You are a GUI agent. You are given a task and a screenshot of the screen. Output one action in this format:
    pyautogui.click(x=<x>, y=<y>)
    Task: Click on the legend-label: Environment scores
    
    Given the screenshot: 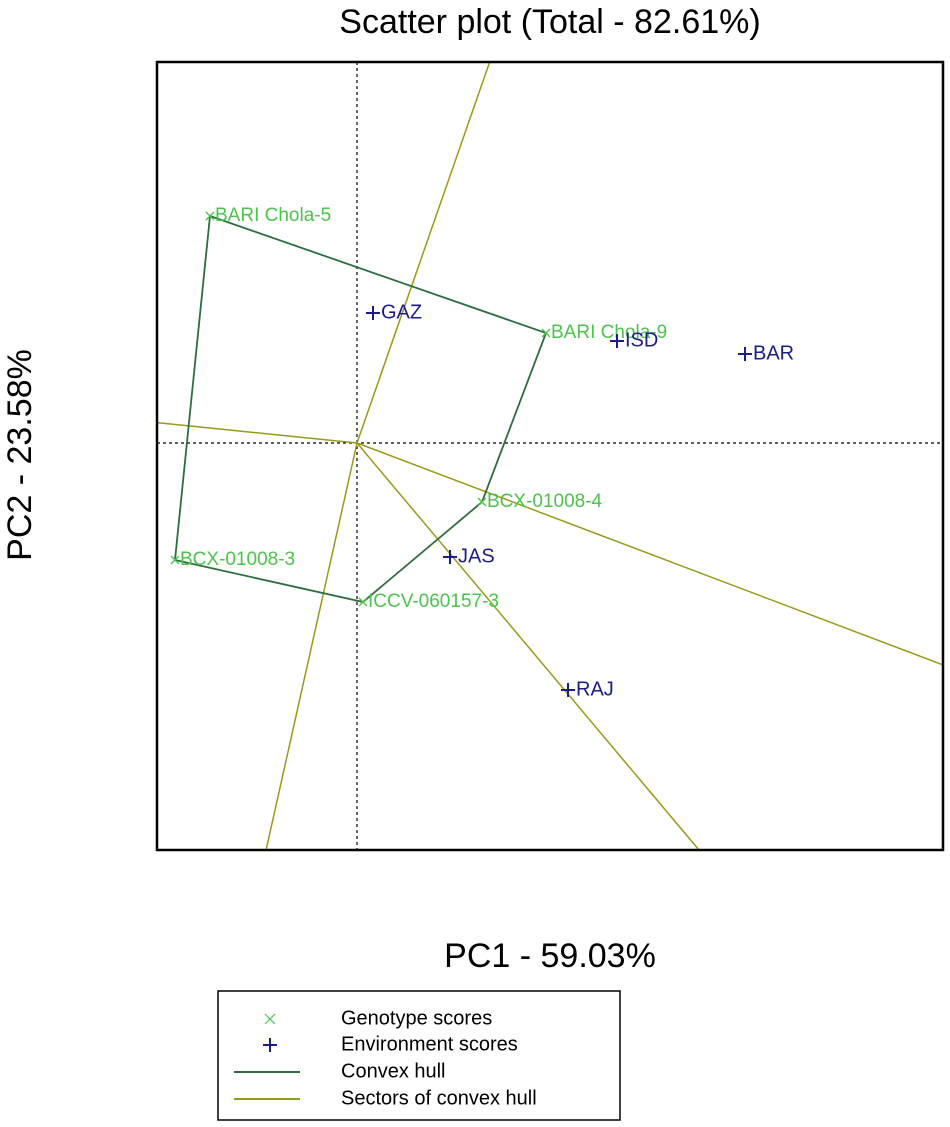 What is the action you would take?
    pyautogui.click(x=429, y=1044)
    